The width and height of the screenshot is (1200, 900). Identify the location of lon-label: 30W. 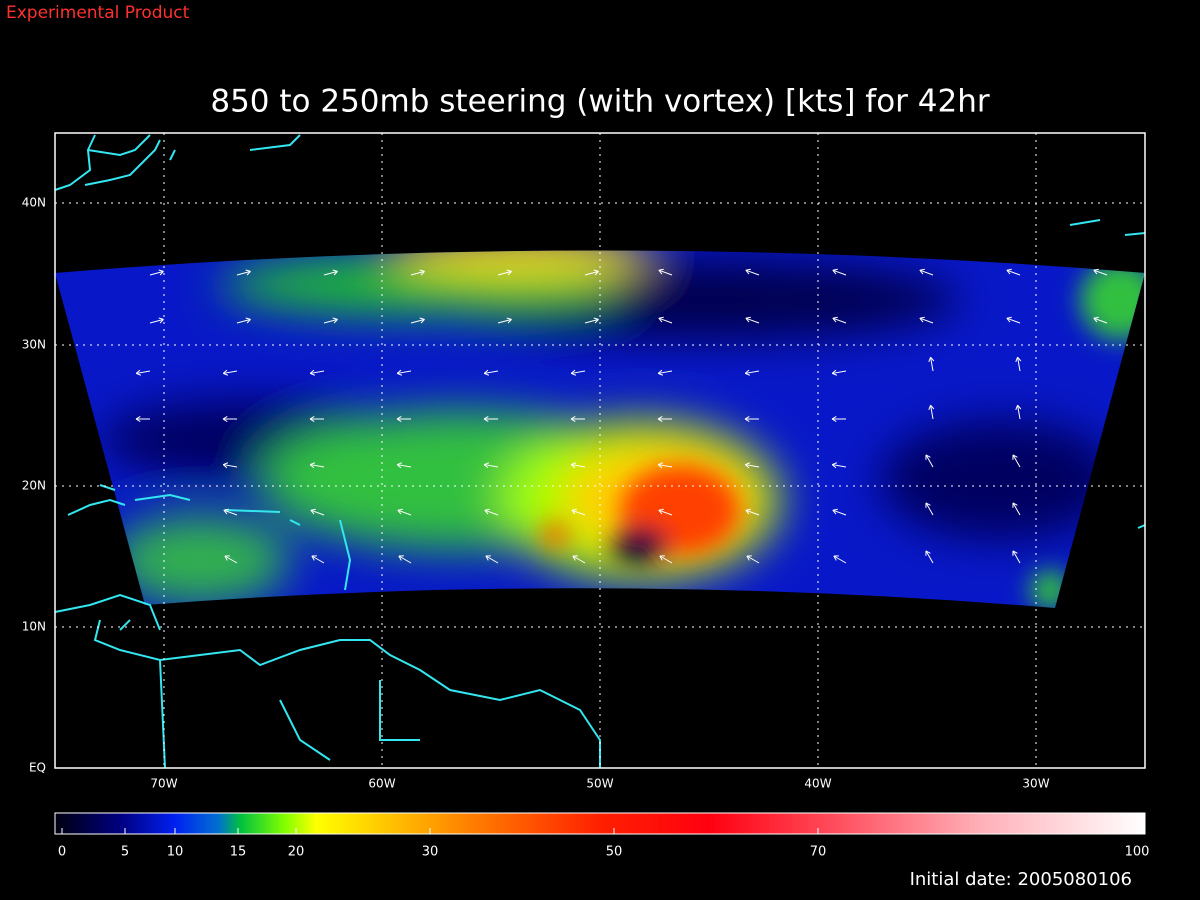
(1035, 784).